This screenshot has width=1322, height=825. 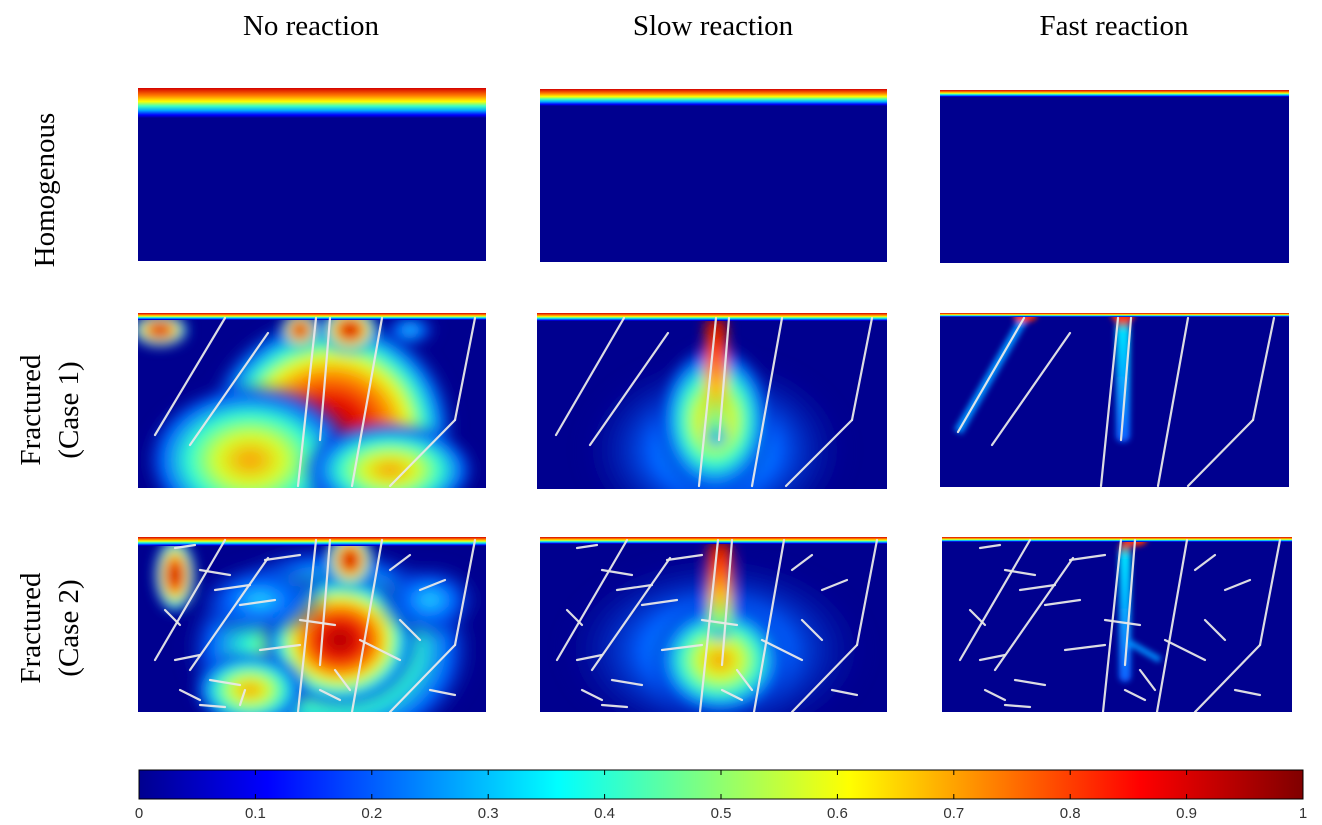 What do you see at coordinates (488, 813) in the screenshot?
I see `colorbar-tick-label: 0.3` at bounding box center [488, 813].